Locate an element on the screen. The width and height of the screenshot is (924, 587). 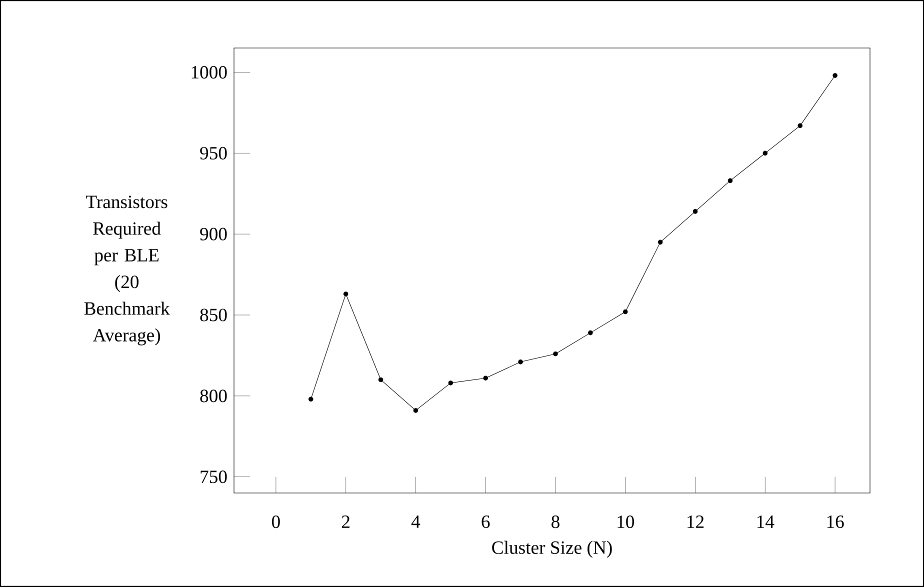
y-tick-label: 800 is located at coordinates (213, 396).